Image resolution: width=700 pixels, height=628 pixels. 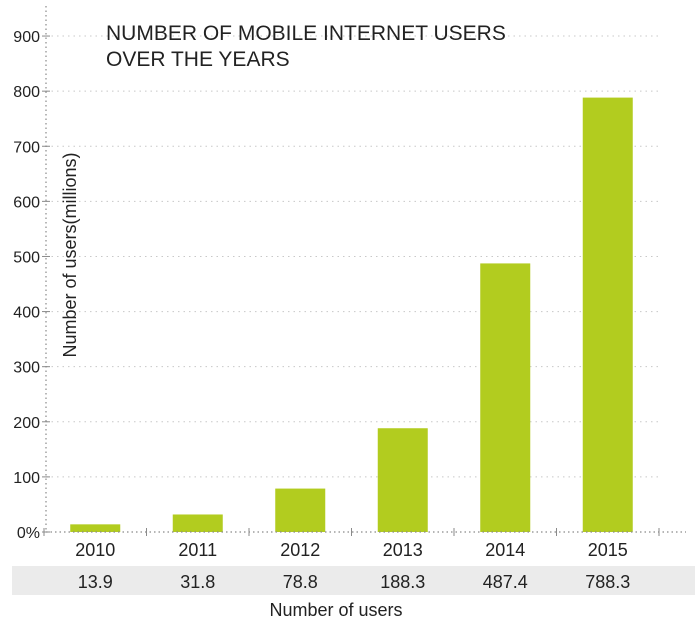 What do you see at coordinates (351, 550) in the screenshot?
I see `x-tick-labels: 2010 2011 2012 2013 2014 2015` at bounding box center [351, 550].